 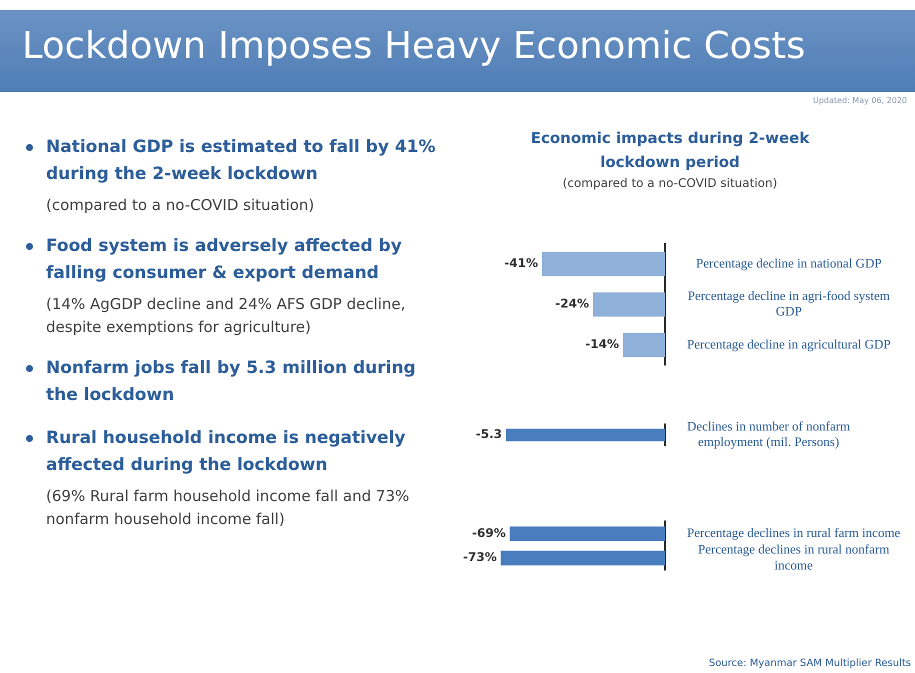 I want to click on data-label: -5.3, so click(x=489, y=434).